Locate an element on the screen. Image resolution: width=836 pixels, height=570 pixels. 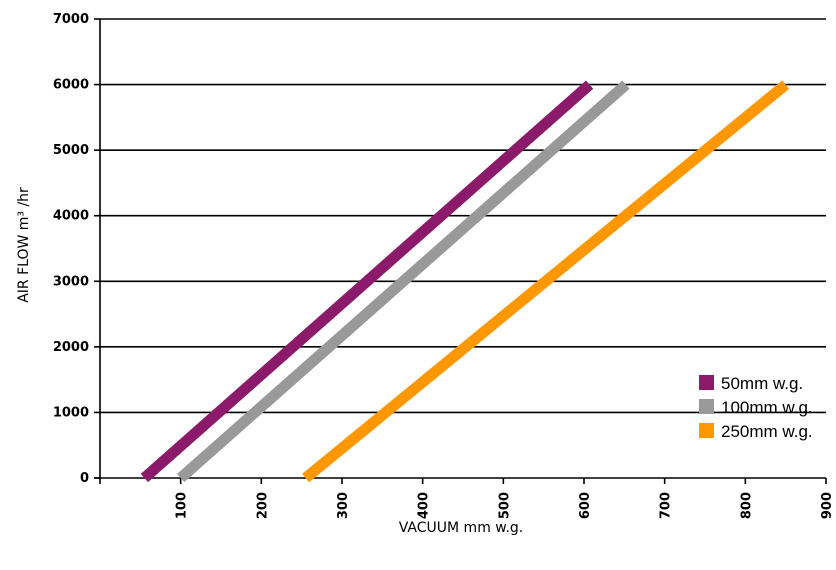
x-tick-label: 900 is located at coordinates (827, 505).